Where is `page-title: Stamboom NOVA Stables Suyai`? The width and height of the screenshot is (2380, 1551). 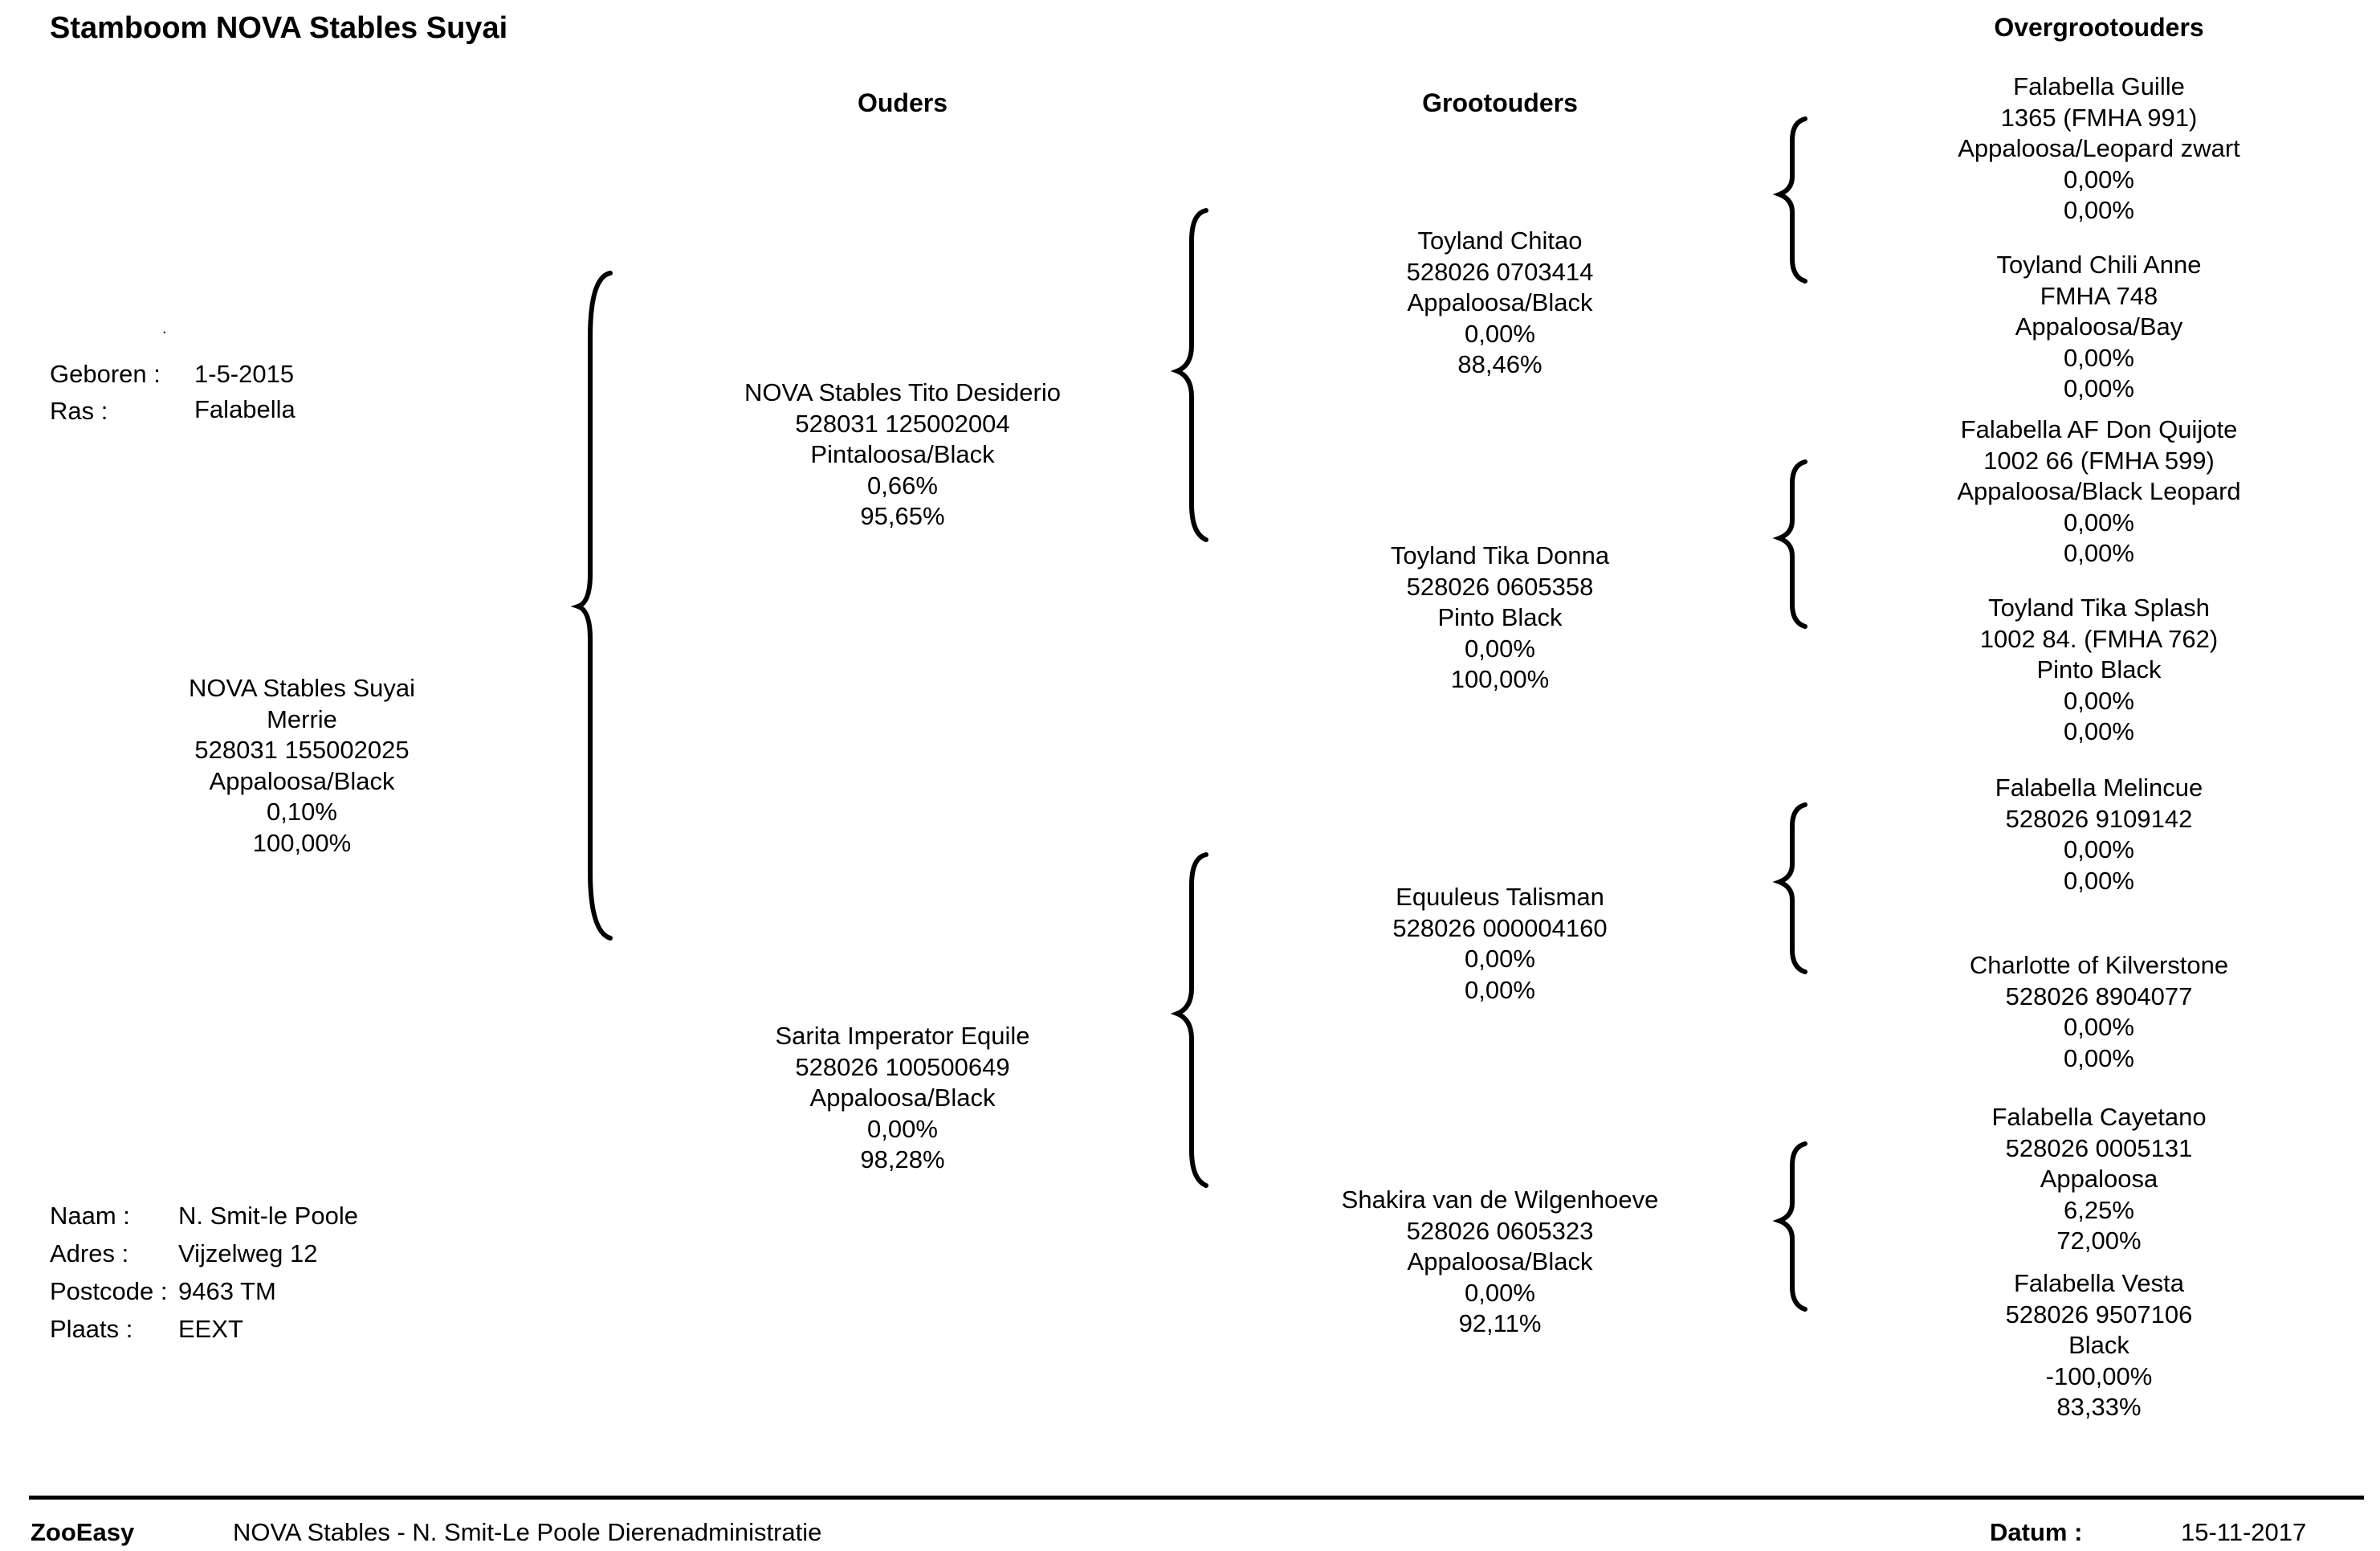
page-title: Stamboom NOVA Stables Suyai is located at coordinates (279, 28).